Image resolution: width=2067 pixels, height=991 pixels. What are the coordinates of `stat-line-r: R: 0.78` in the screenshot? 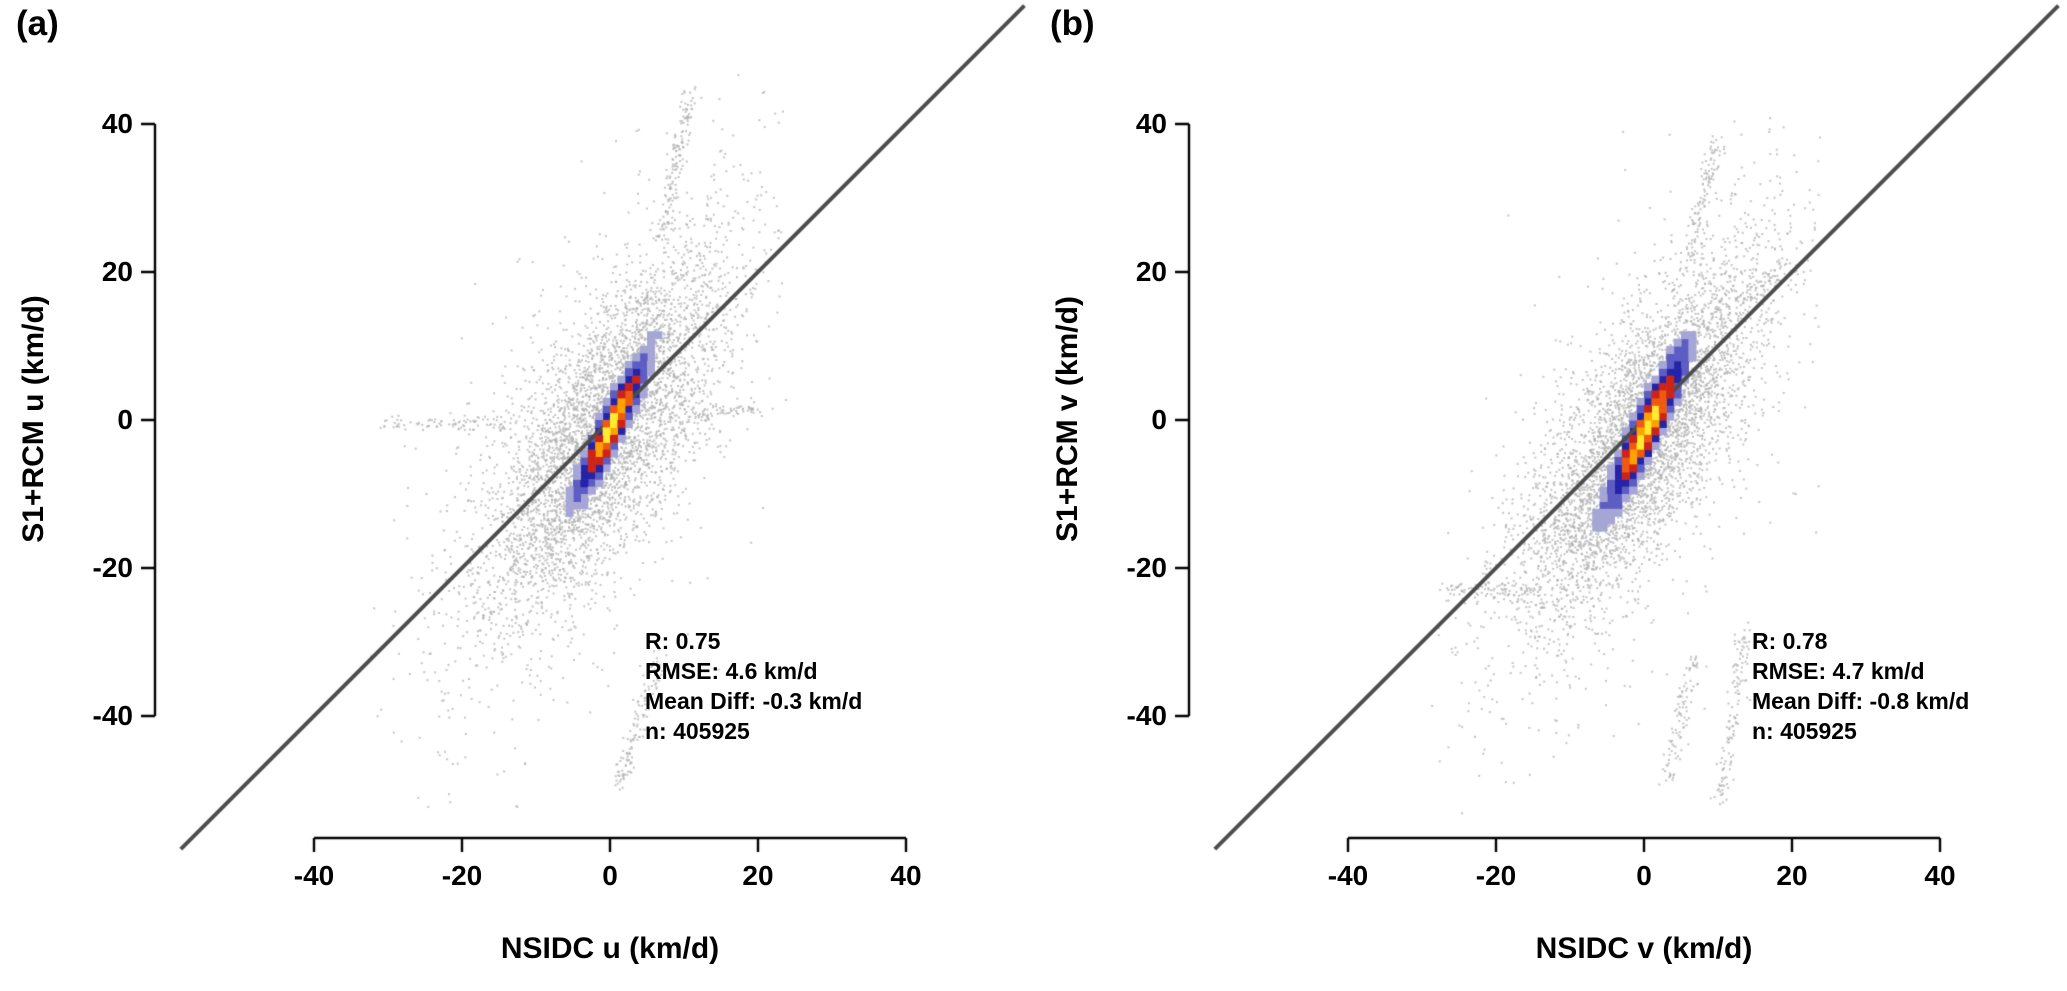 It's located at (1790, 641).